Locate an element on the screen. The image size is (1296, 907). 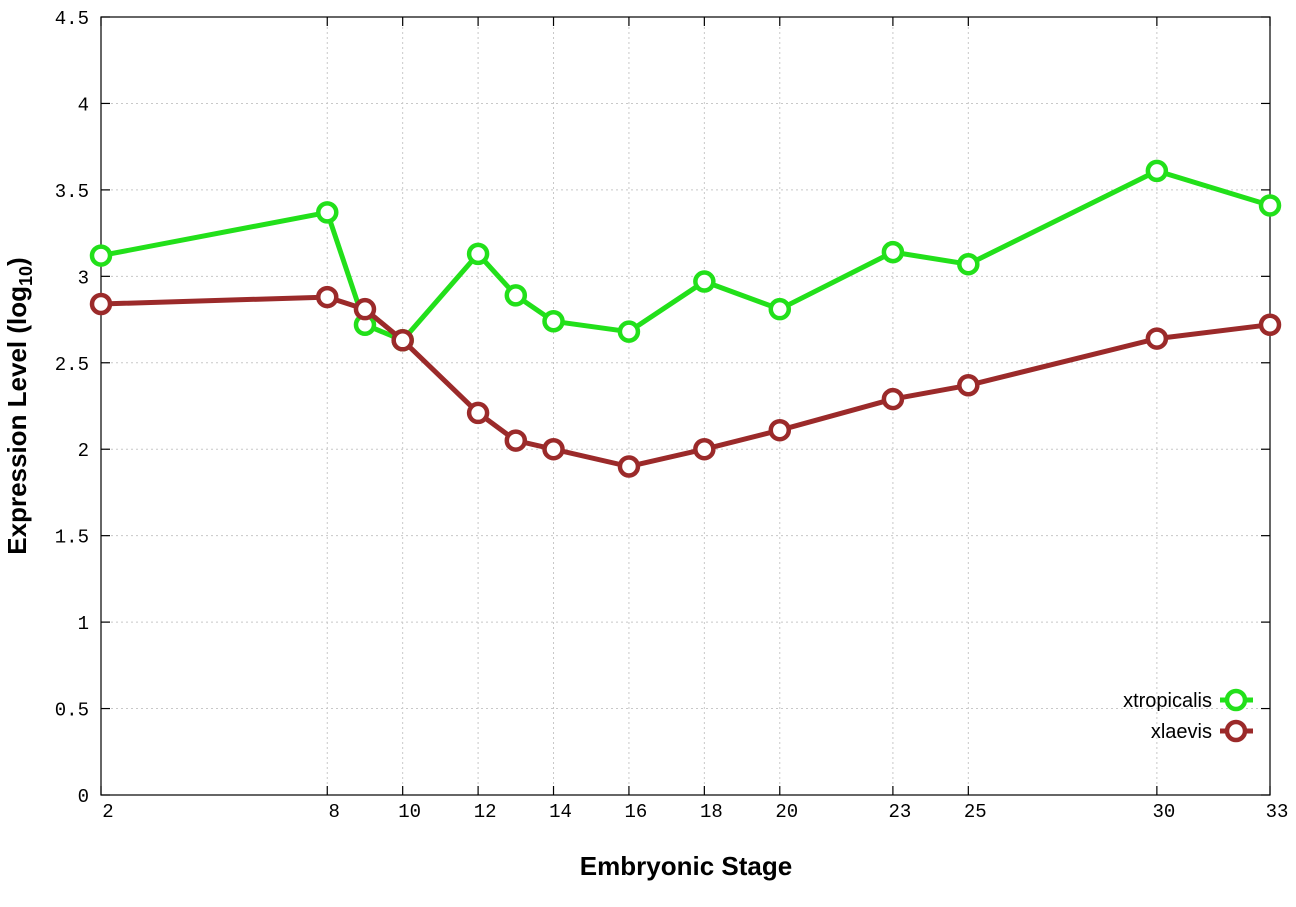
legend-entry: xtropicalis is located at coordinates (1188, 700).